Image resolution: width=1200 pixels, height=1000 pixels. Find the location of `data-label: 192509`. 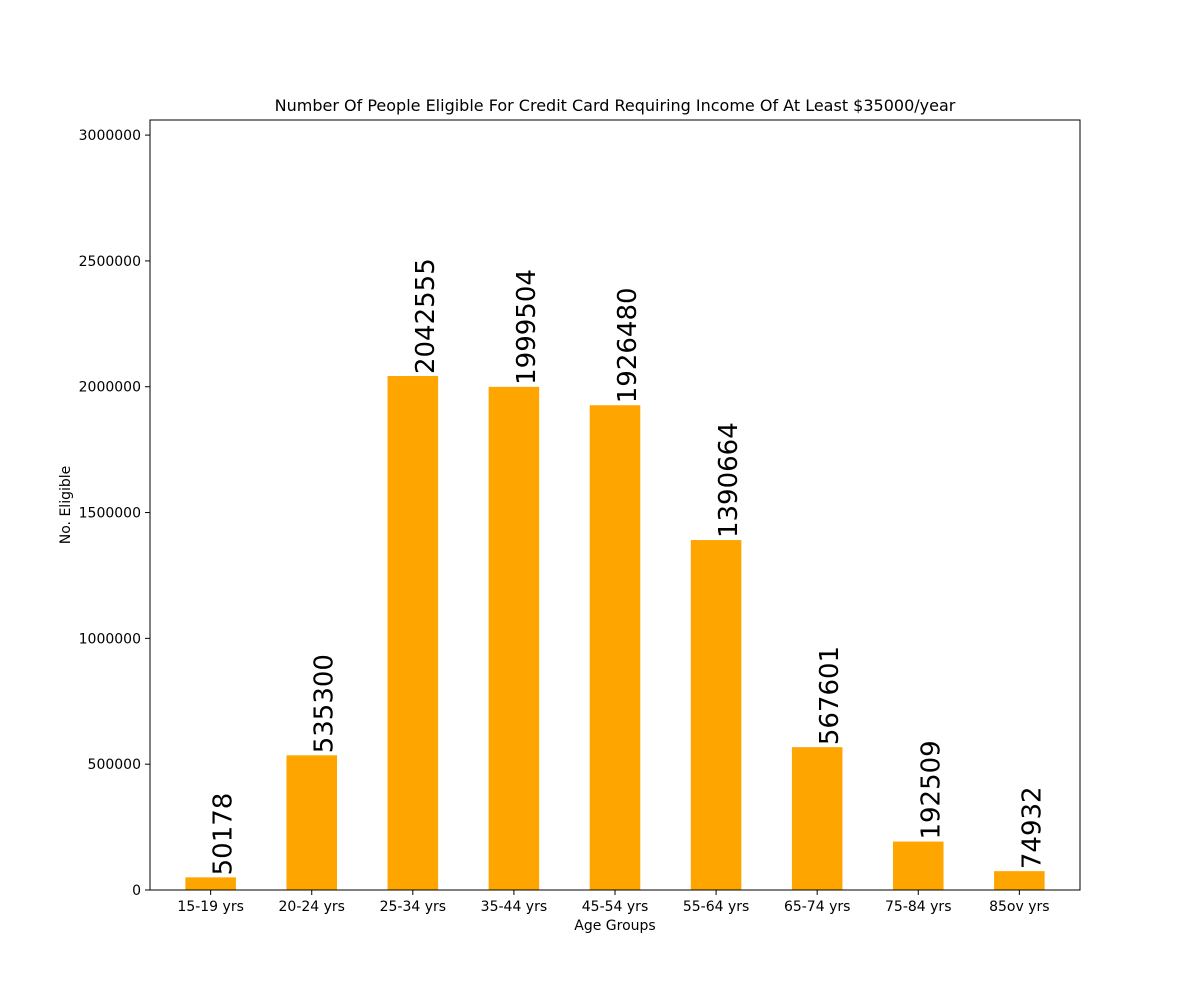

data-label: 192509 is located at coordinates (931, 789).